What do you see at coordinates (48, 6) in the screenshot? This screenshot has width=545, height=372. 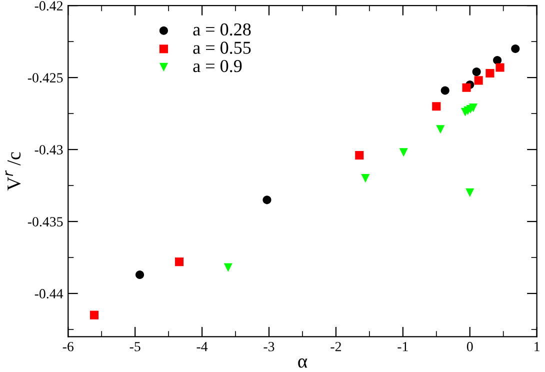 I see `y-tick-label: -0.42` at bounding box center [48, 6].